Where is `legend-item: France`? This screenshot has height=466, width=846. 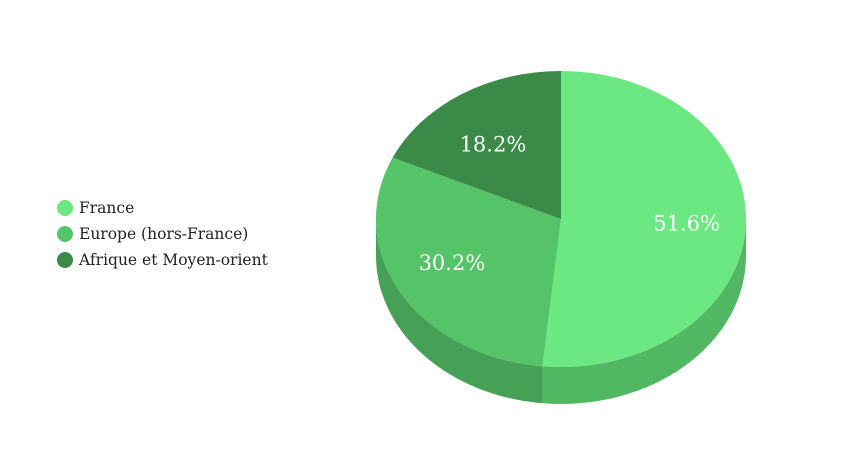
legend-item: France is located at coordinates (162, 208).